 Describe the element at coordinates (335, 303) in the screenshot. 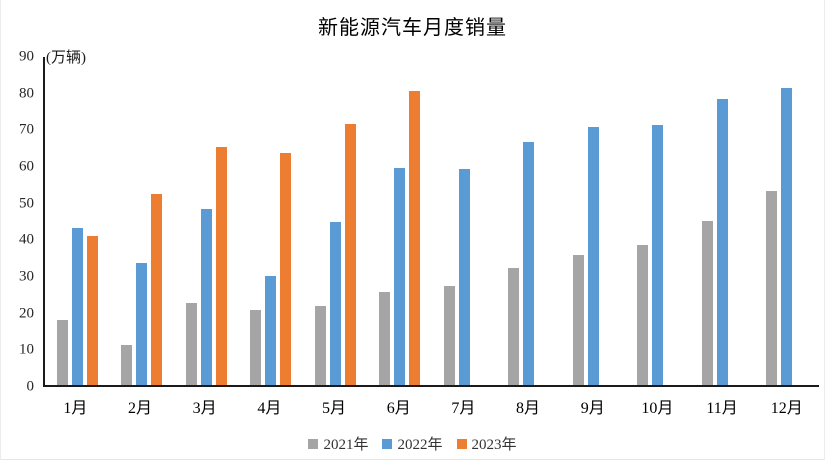

I see `bar-2022年-5月` at that location.